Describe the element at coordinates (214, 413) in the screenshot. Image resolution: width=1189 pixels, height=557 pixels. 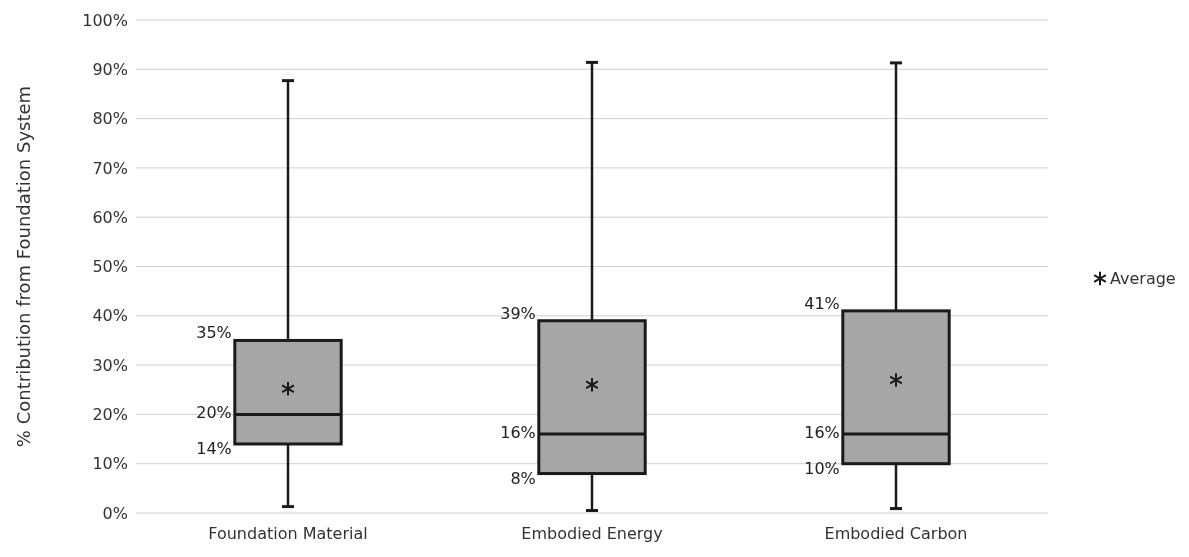
I see `text: 20%` at that location.